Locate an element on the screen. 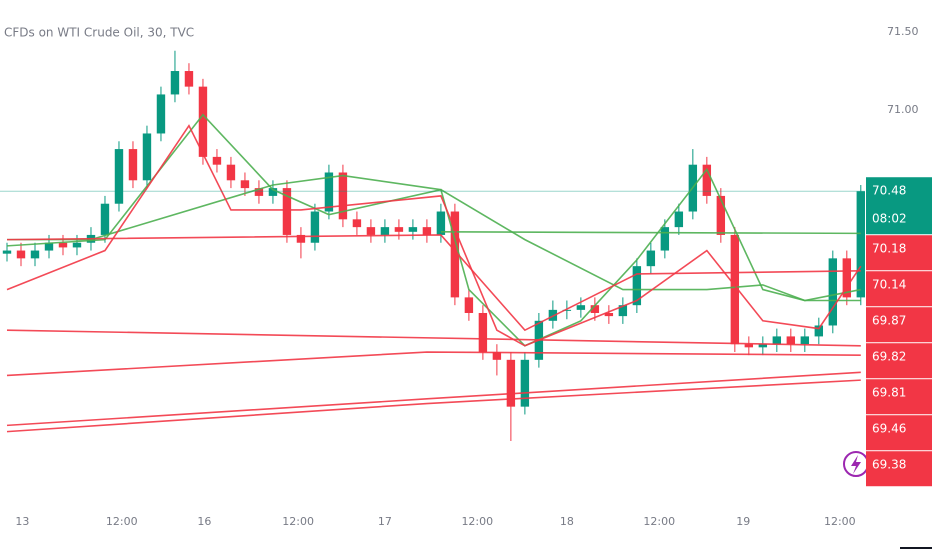  lightning-icon is located at coordinates (856, 464).